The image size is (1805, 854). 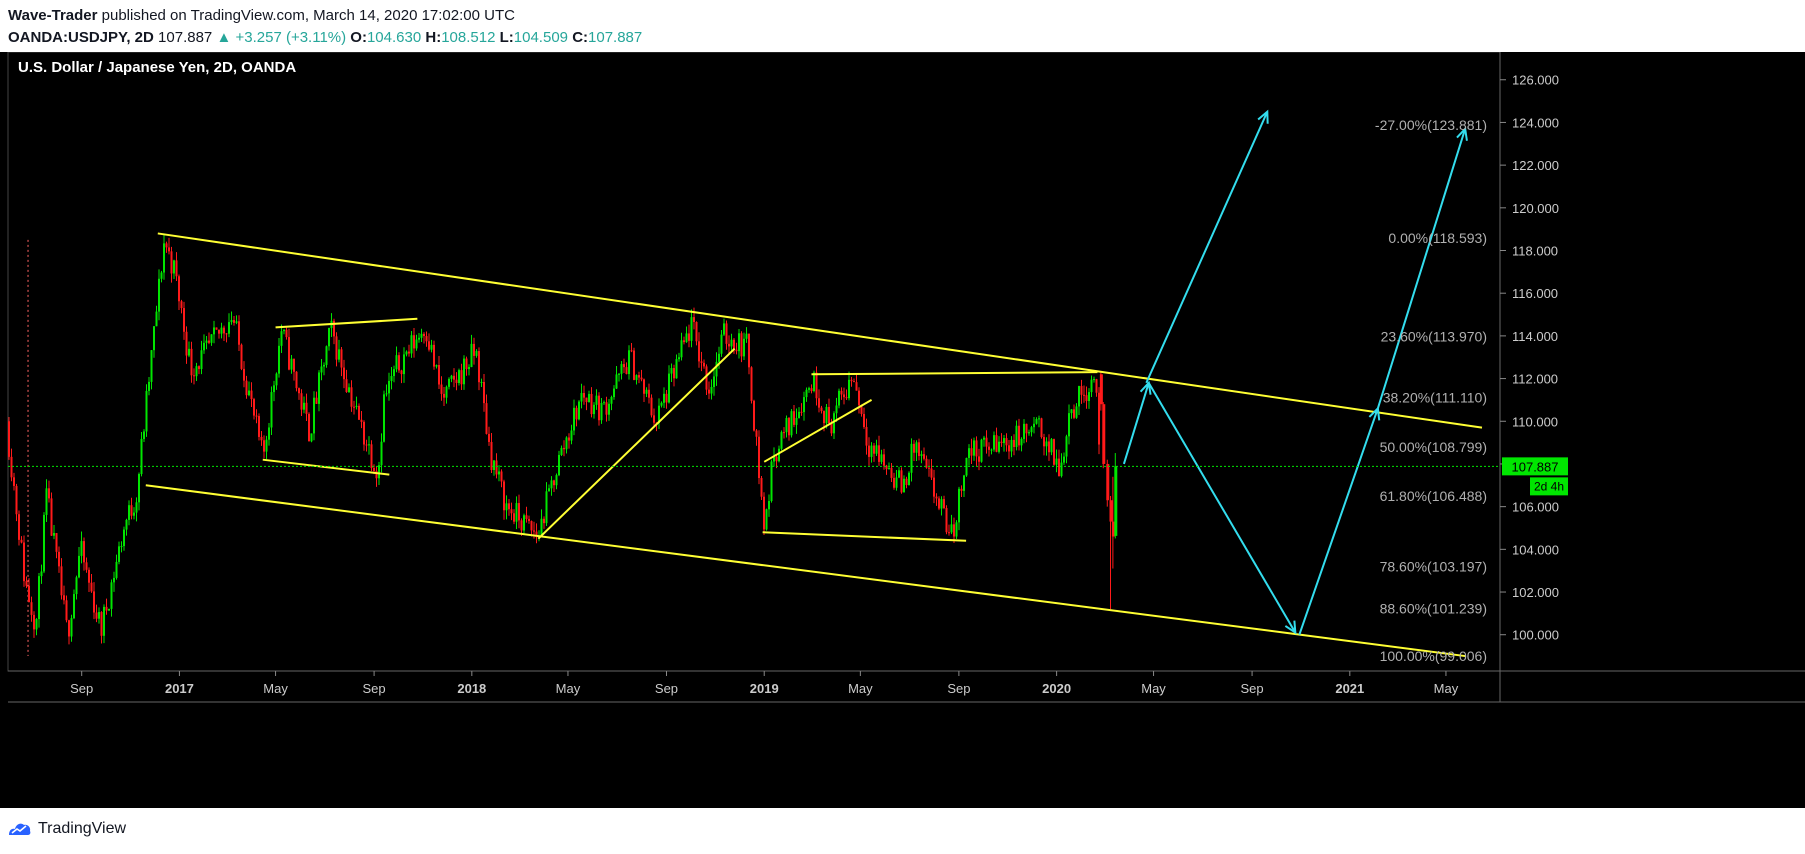 I want to click on chart-title: U.S. Dollar / Japanese Yen, 2D, OANDA, so click(x=157, y=67).